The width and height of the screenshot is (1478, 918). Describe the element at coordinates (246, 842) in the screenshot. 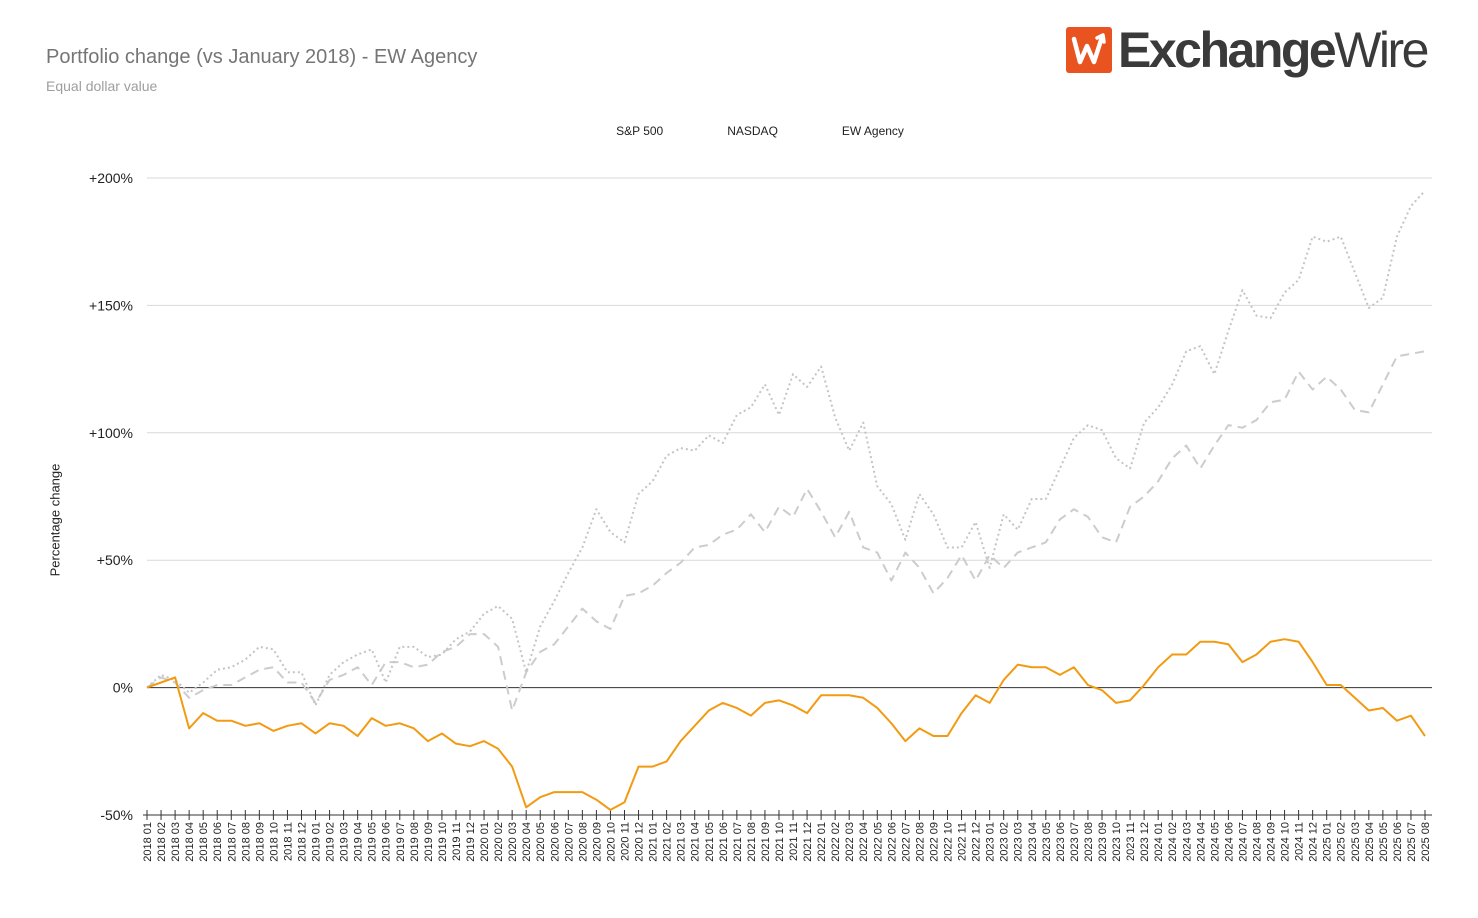

I see `x-tick-label: 2018 08` at that location.